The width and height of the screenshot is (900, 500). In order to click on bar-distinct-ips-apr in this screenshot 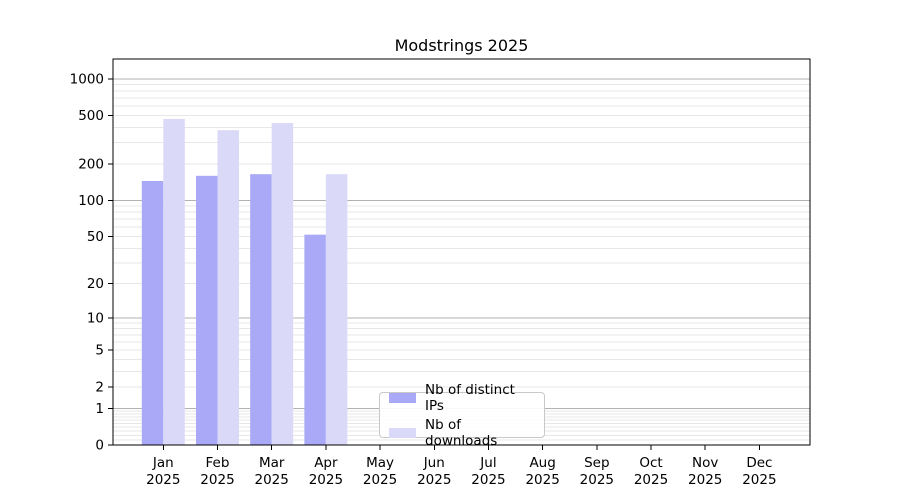, I will do `click(315, 339)`.